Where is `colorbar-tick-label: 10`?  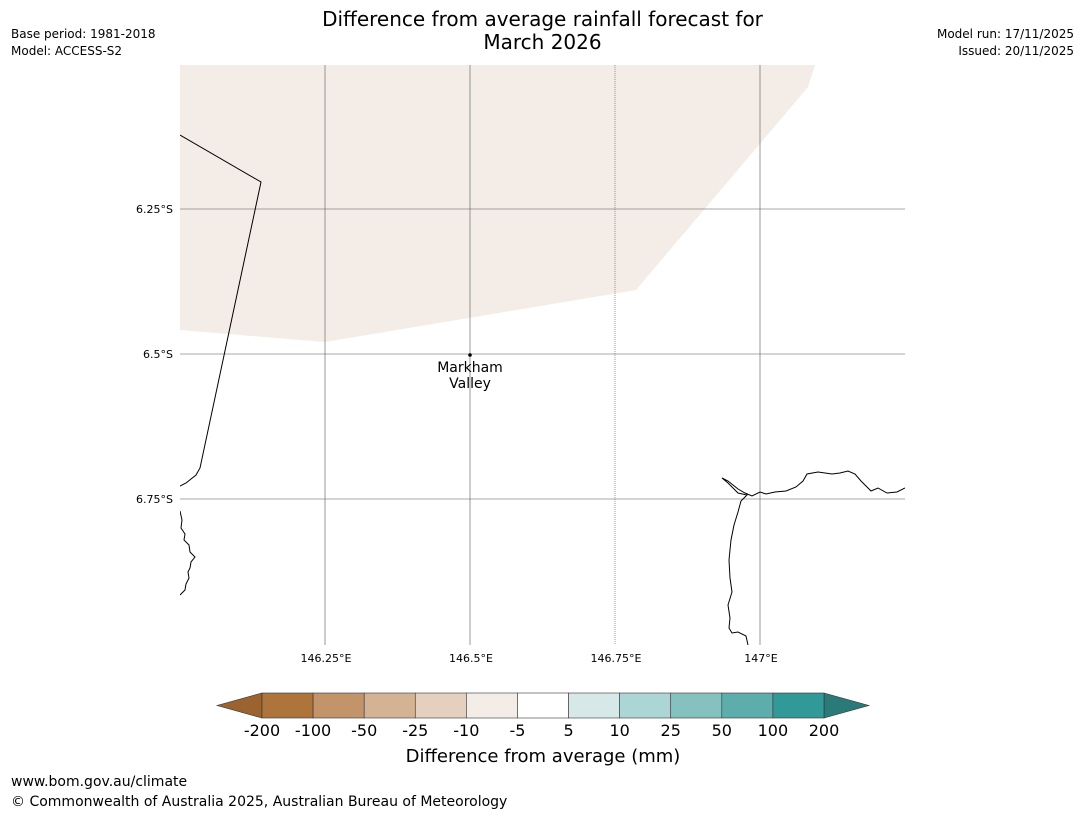 colorbar-tick-label: 10 is located at coordinates (619, 730).